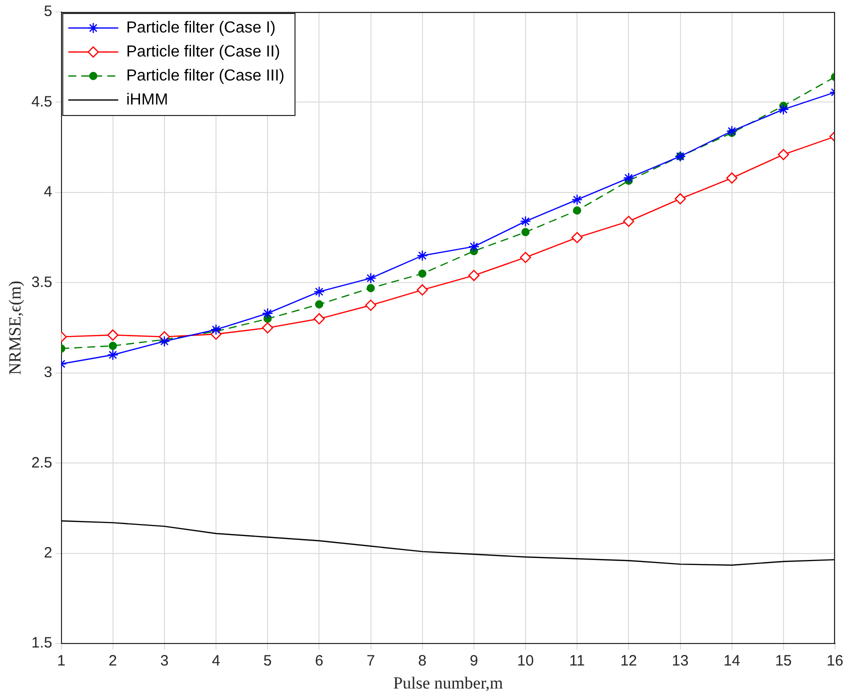  Describe the element at coordinates (41, 101) in the screenshot. I see `y-tick-label: 4.5` at that location.